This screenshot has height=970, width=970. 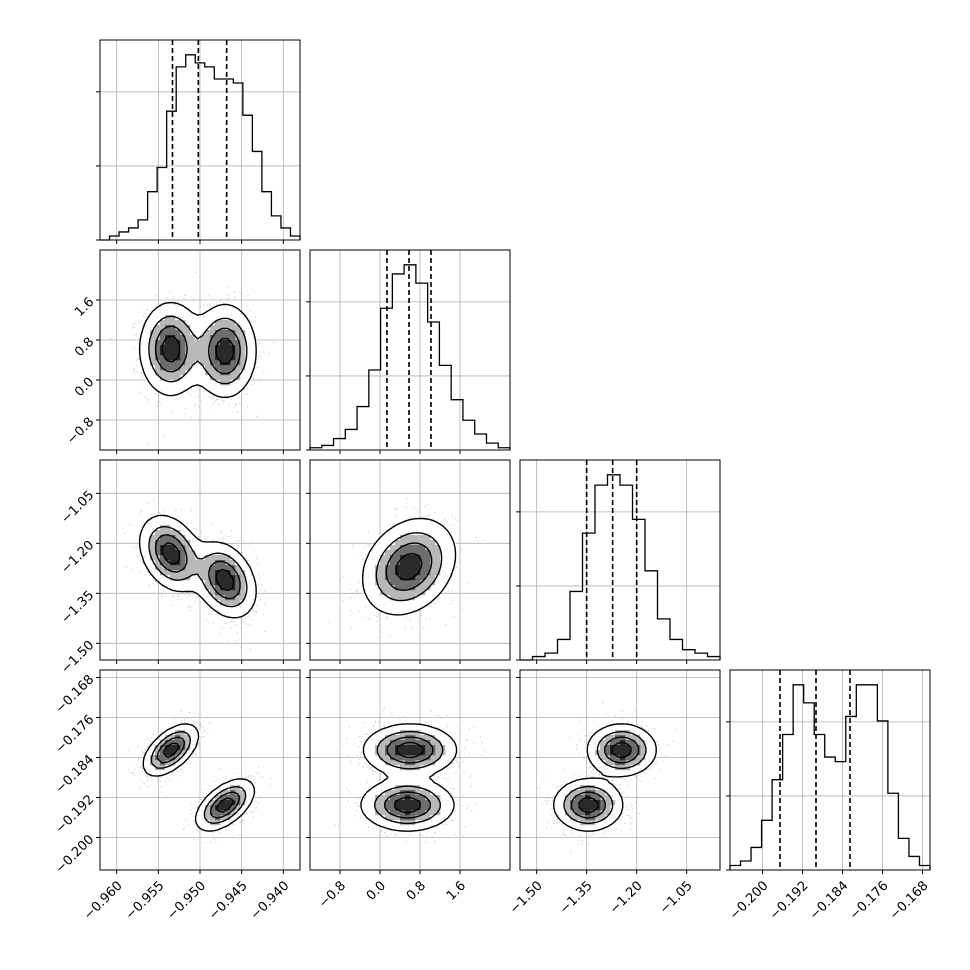 What do you see at coordinates (78, 657) in the screenshot?
I see `y-tick-label: −1.50` at bounding box center [78, 657].